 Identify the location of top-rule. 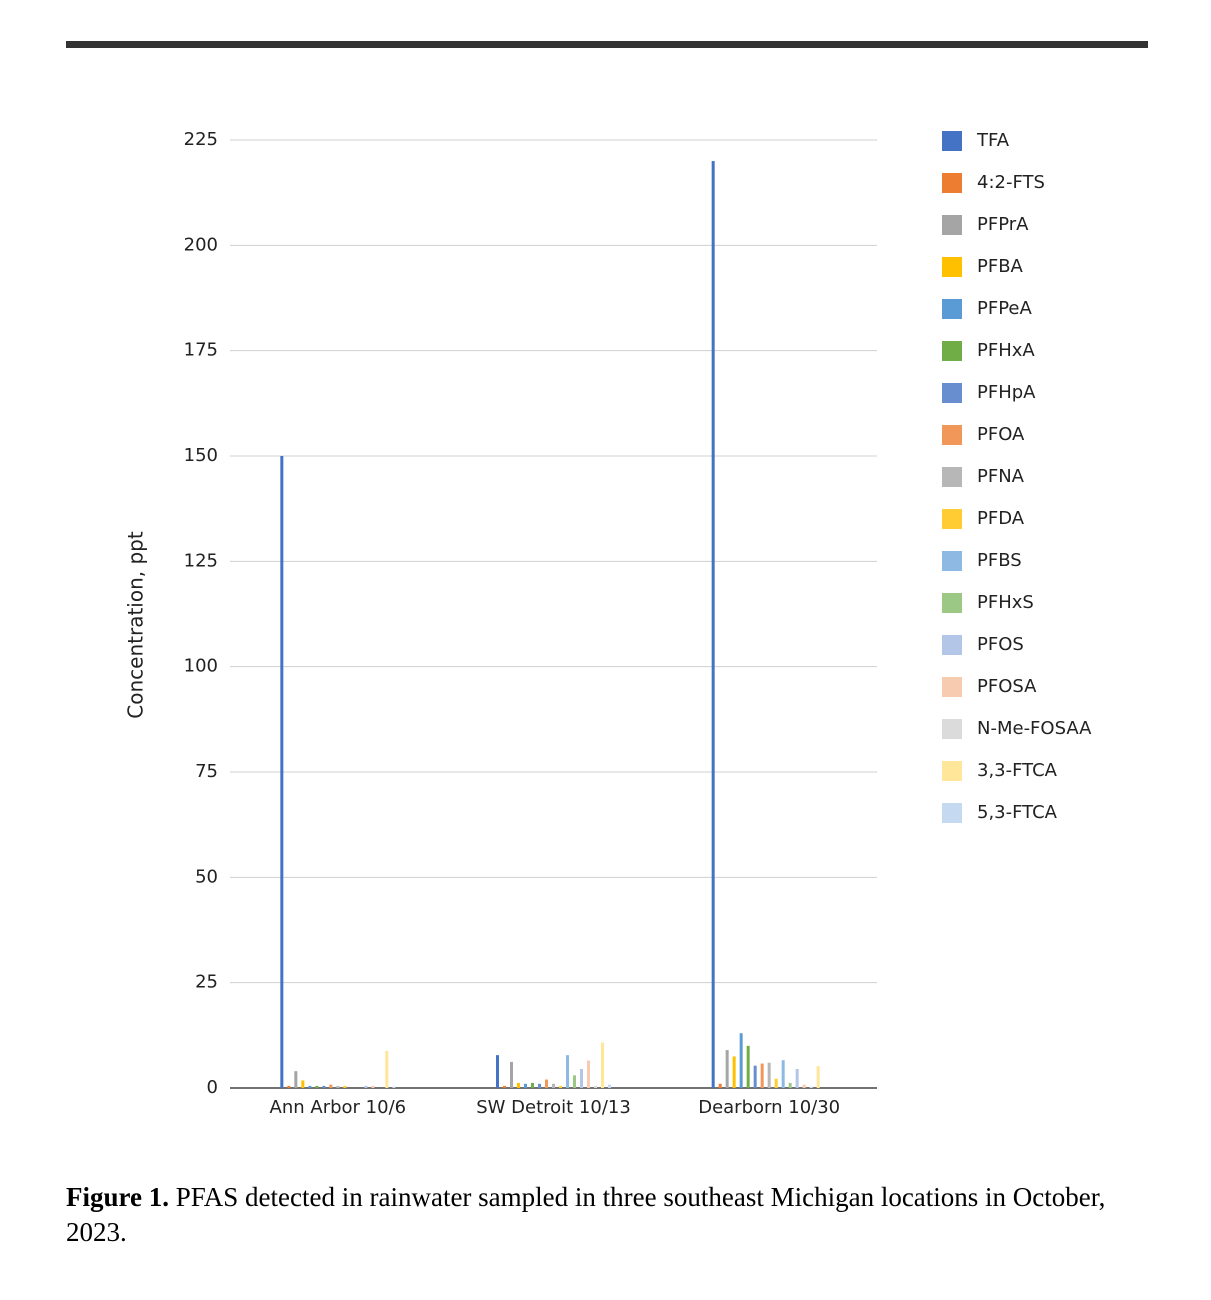
(607, 44).